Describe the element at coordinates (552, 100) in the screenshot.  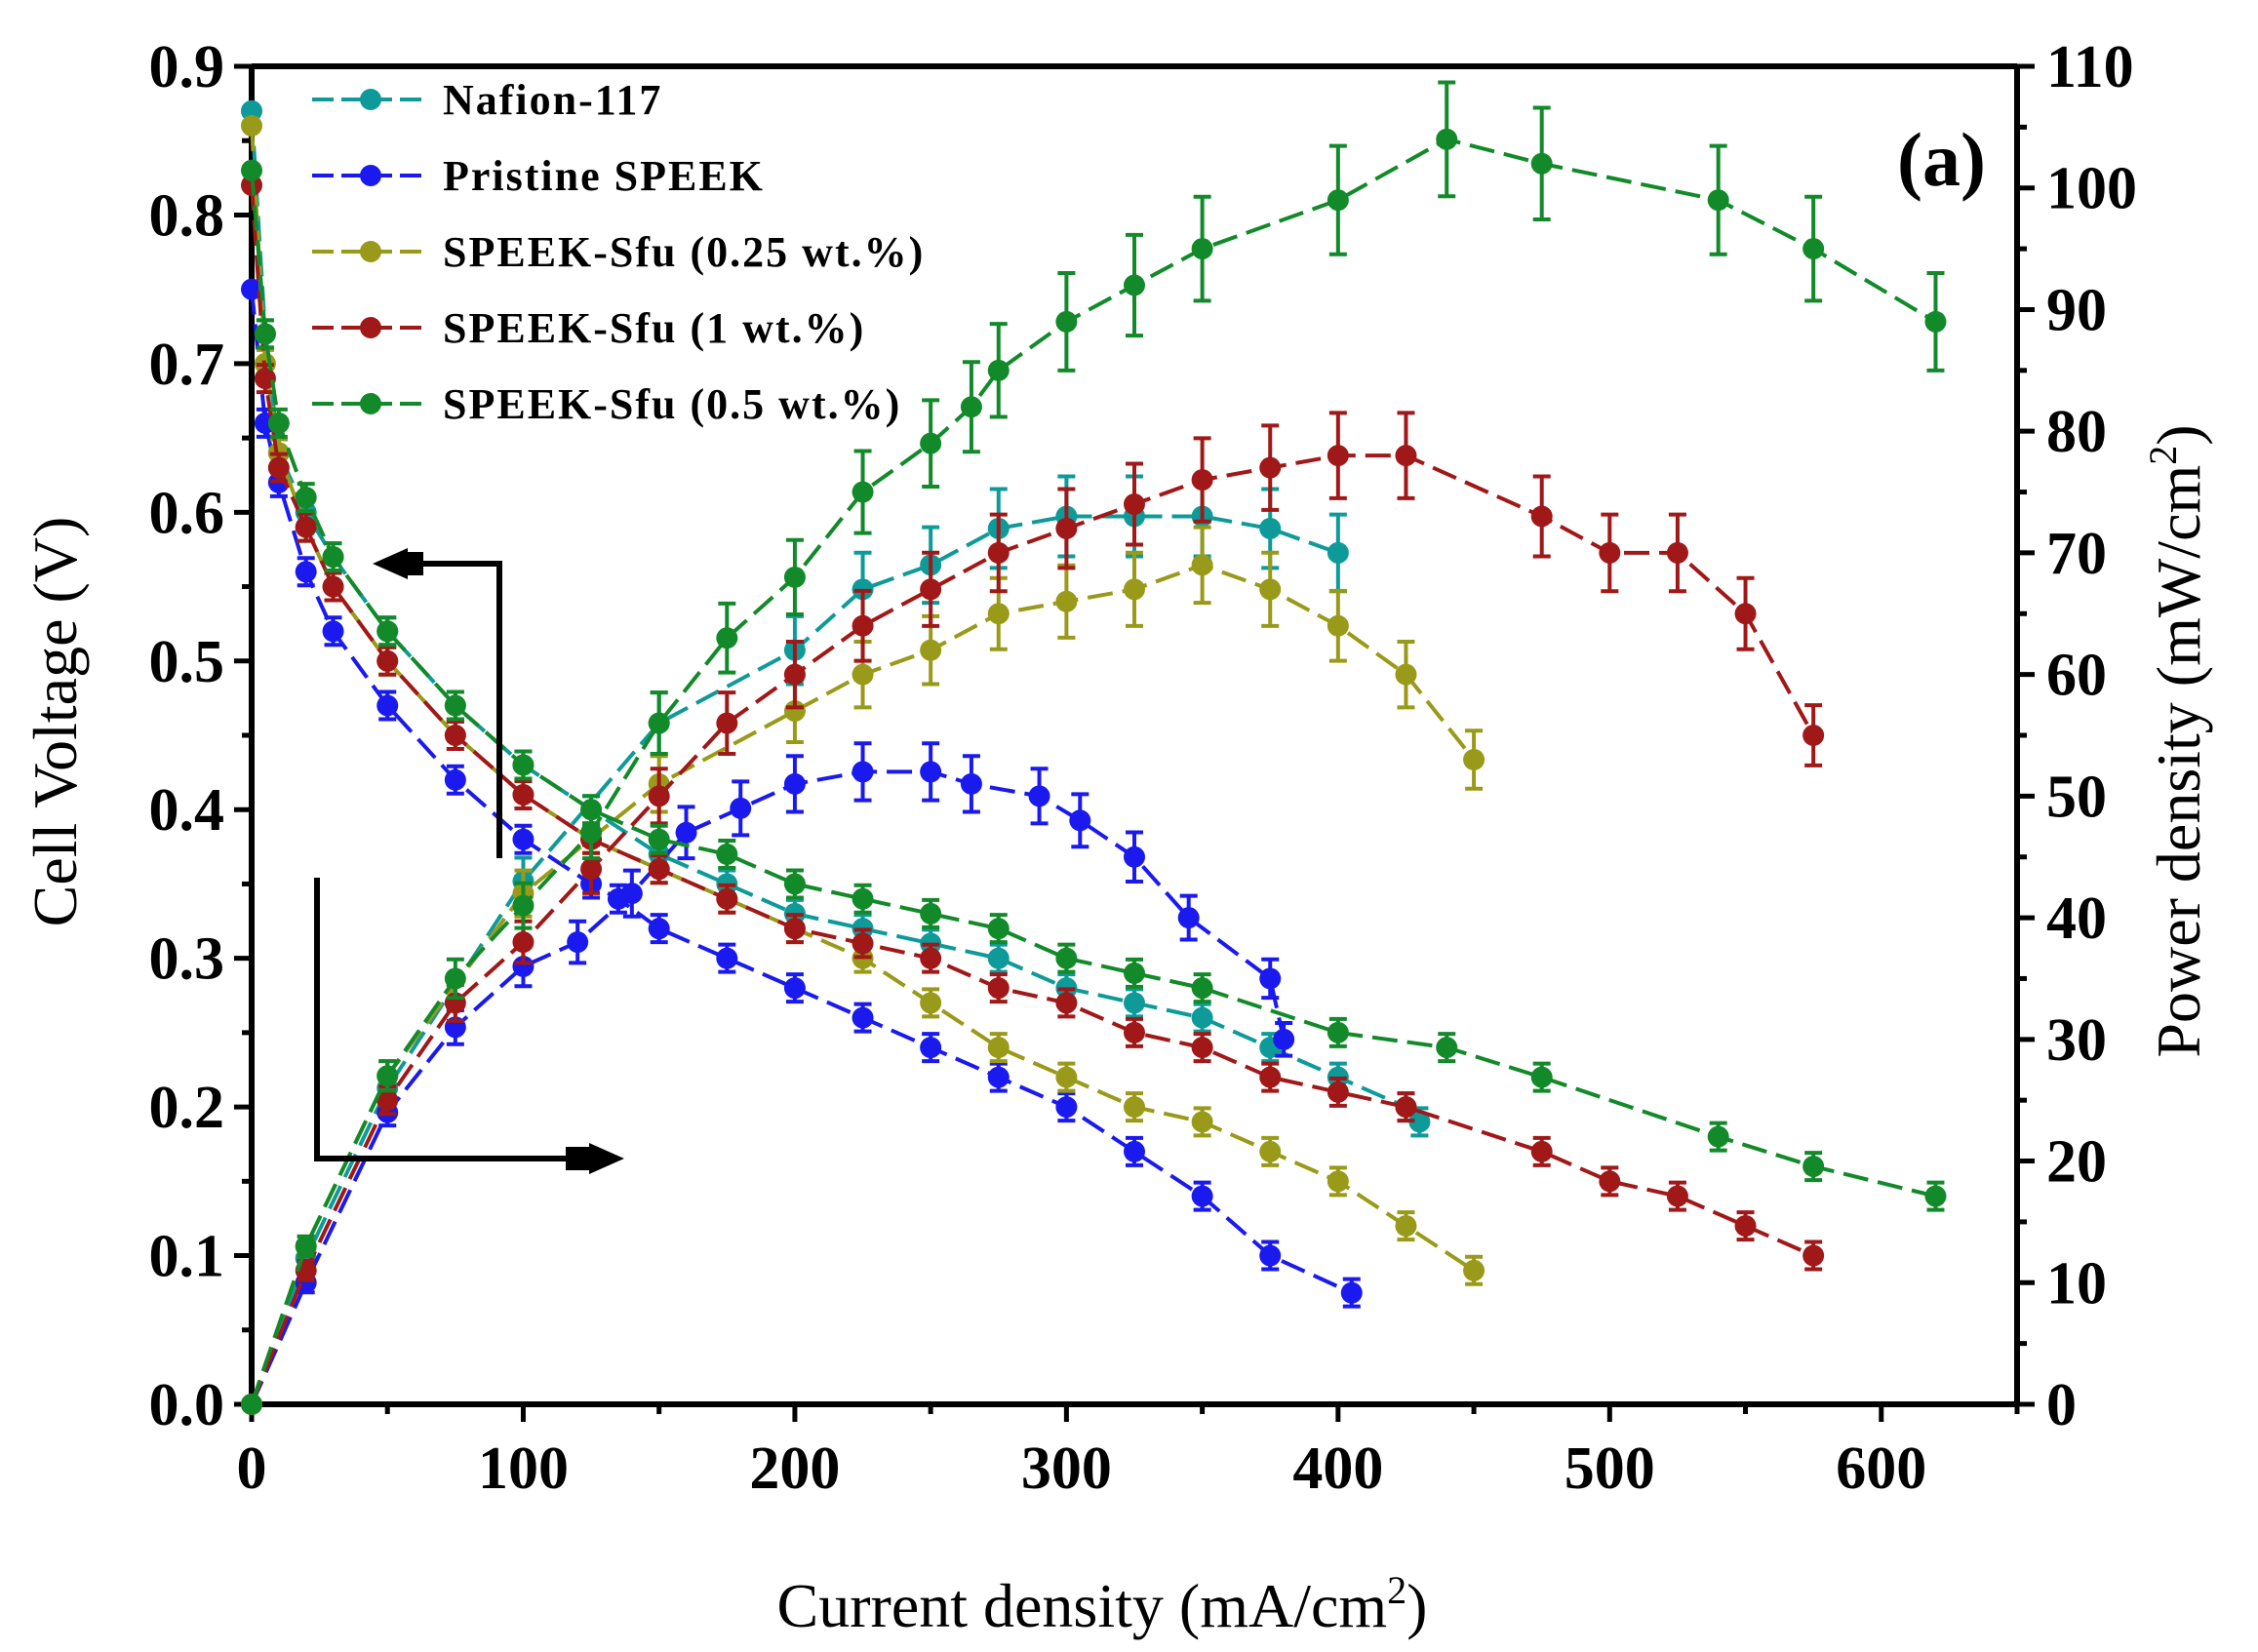
I see `legend-label: Nafion-117` at that location.